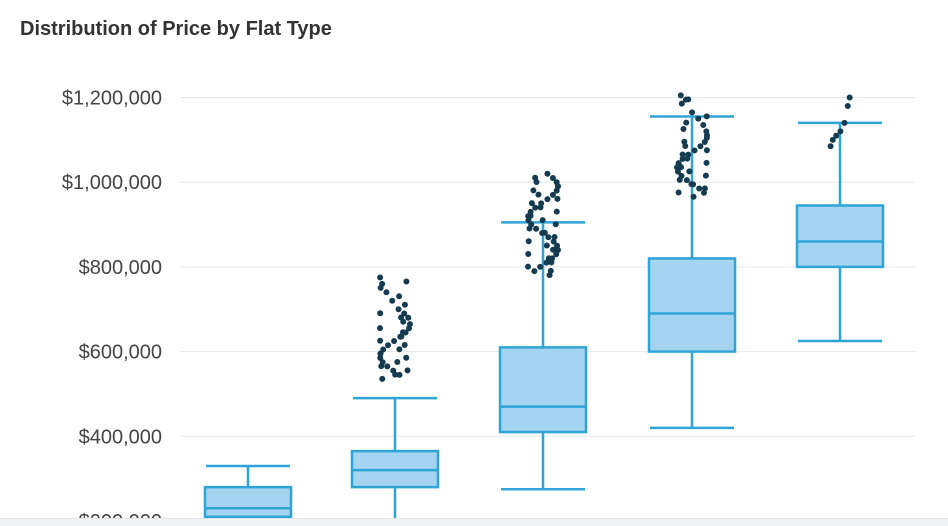 This screenshot has height=526, width=948. Describe the element at coordinates (112, 99) in the screenshot. I see `y-tick-label: $1,200,000` at that location.